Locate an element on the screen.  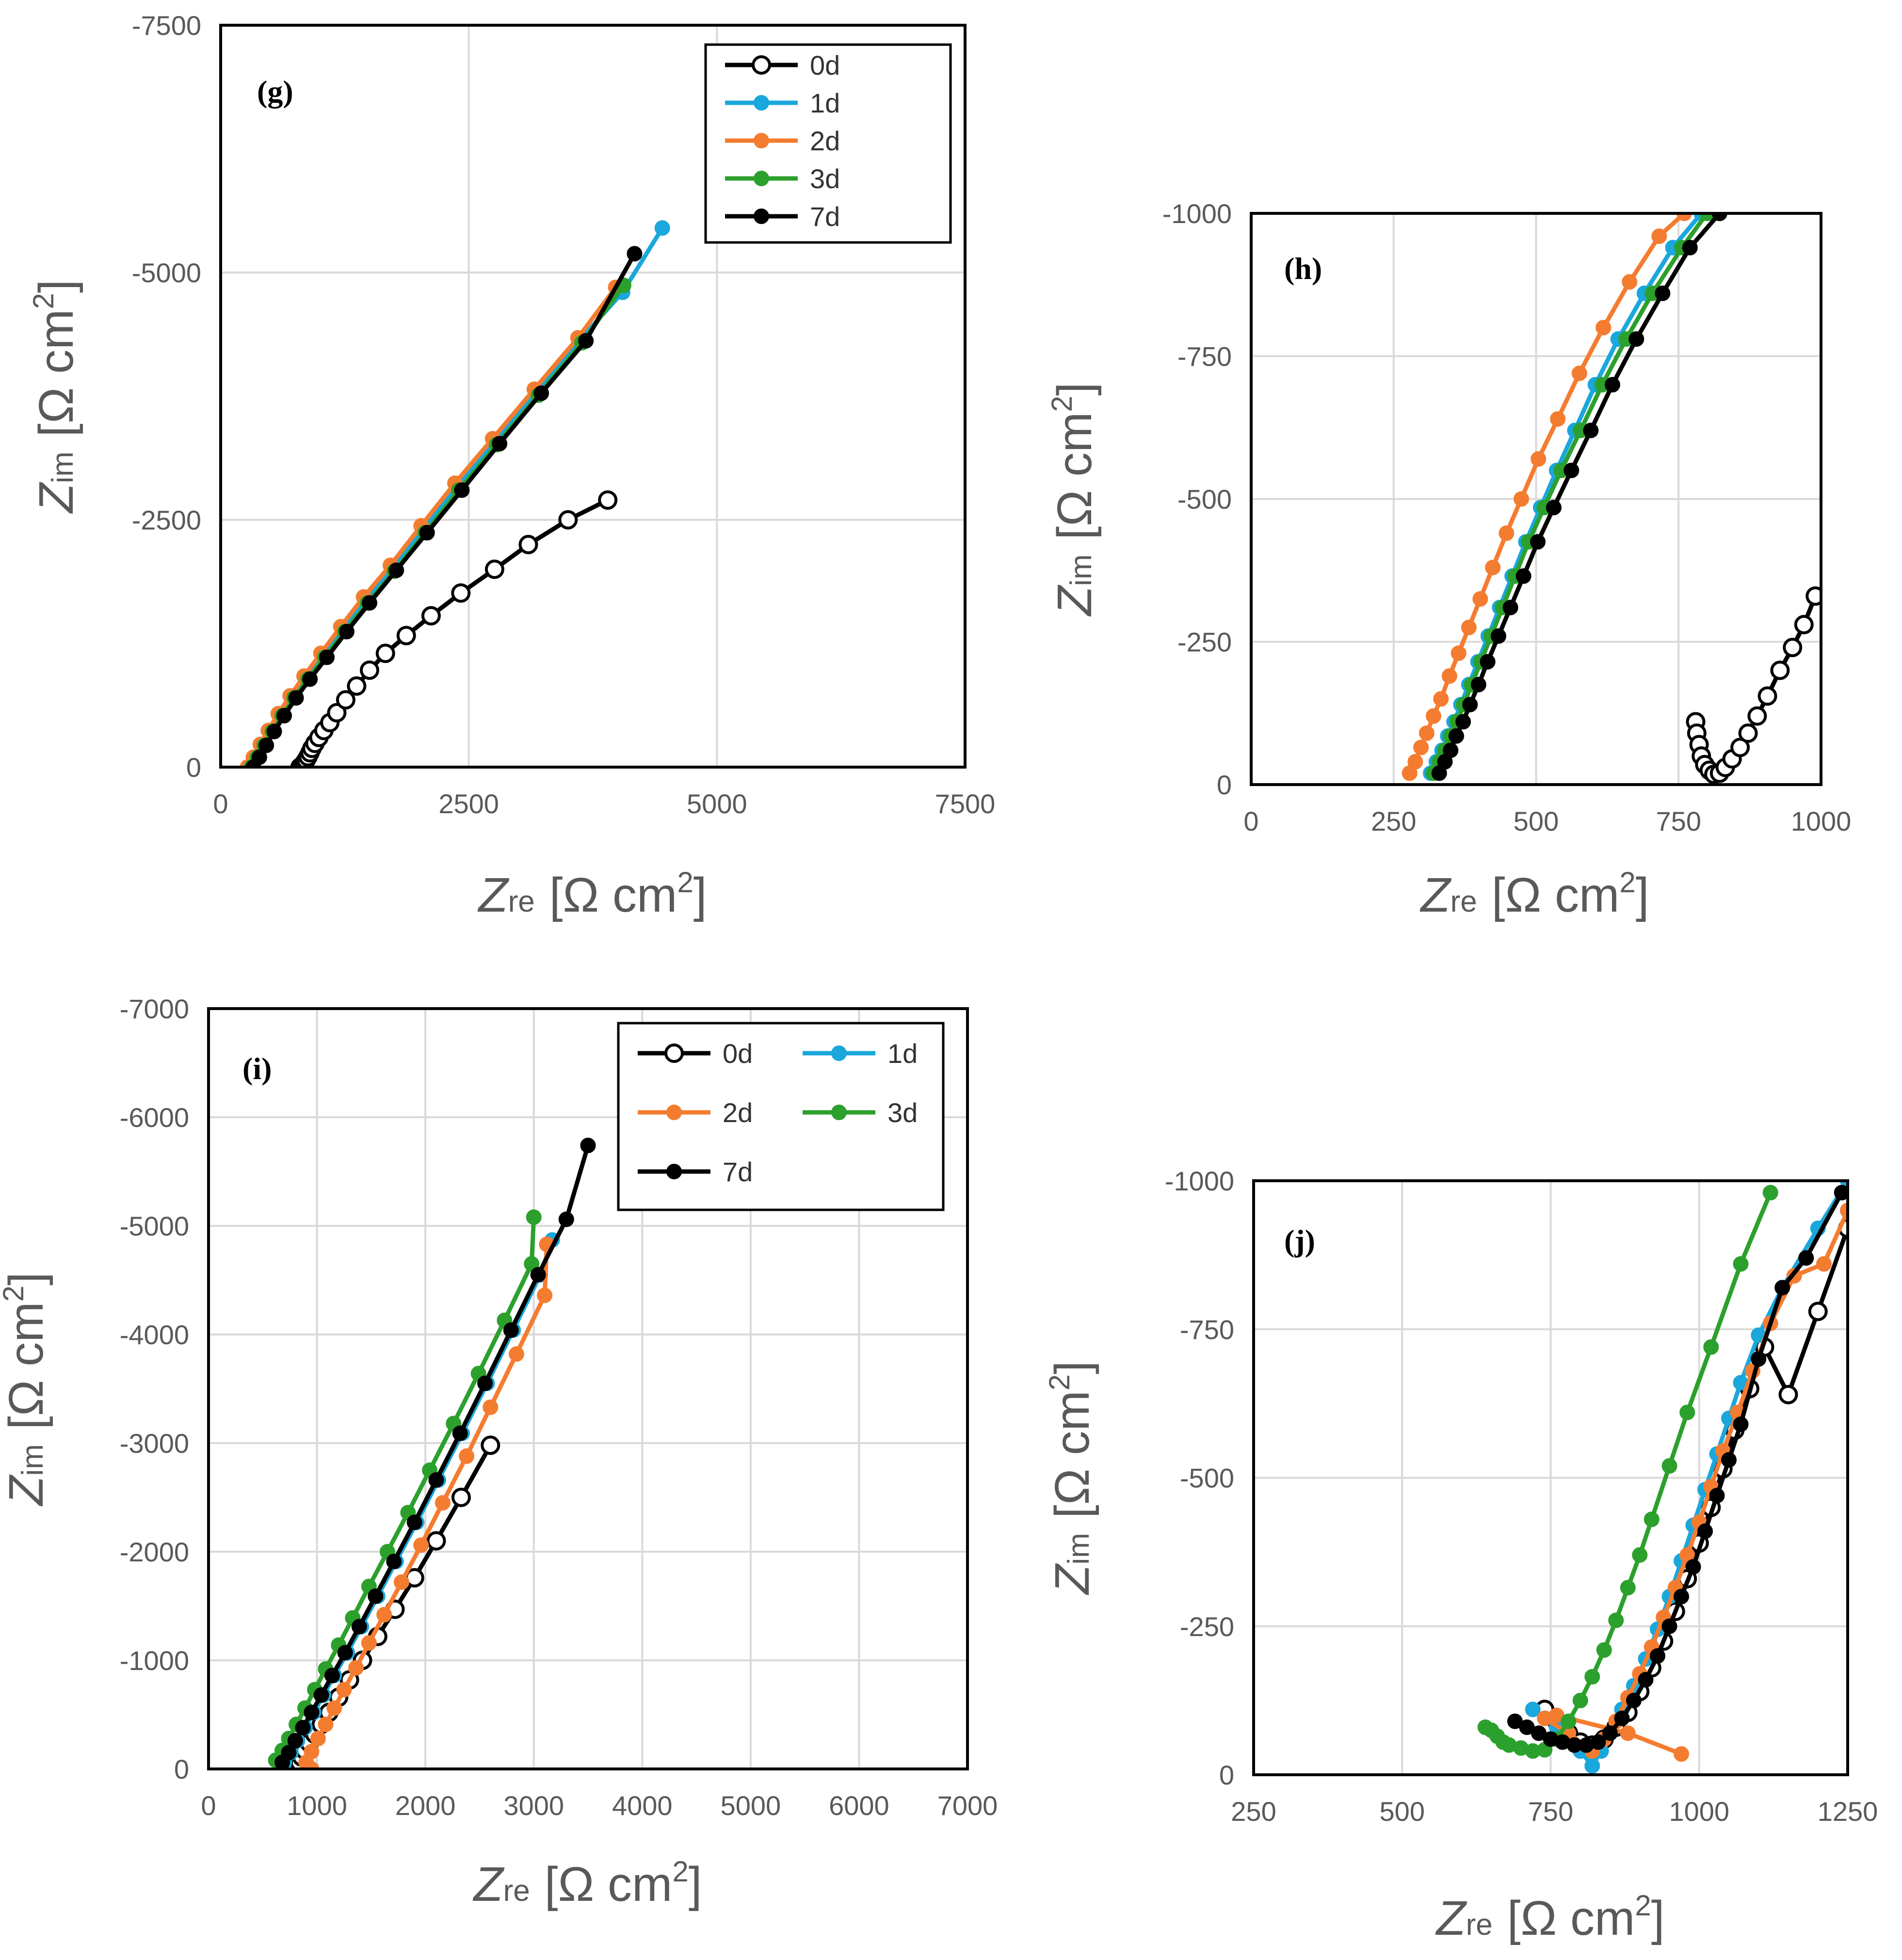
legend-label-0d: 0d is located at coordinates (825, 65).